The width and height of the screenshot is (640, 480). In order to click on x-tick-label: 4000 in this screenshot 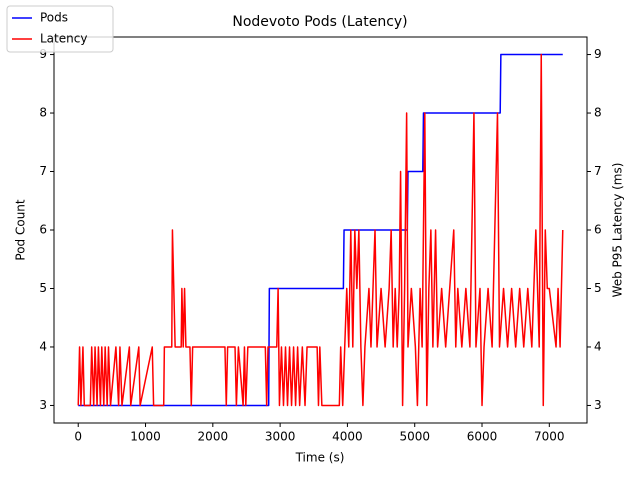, I will do `click(347, 437)`.